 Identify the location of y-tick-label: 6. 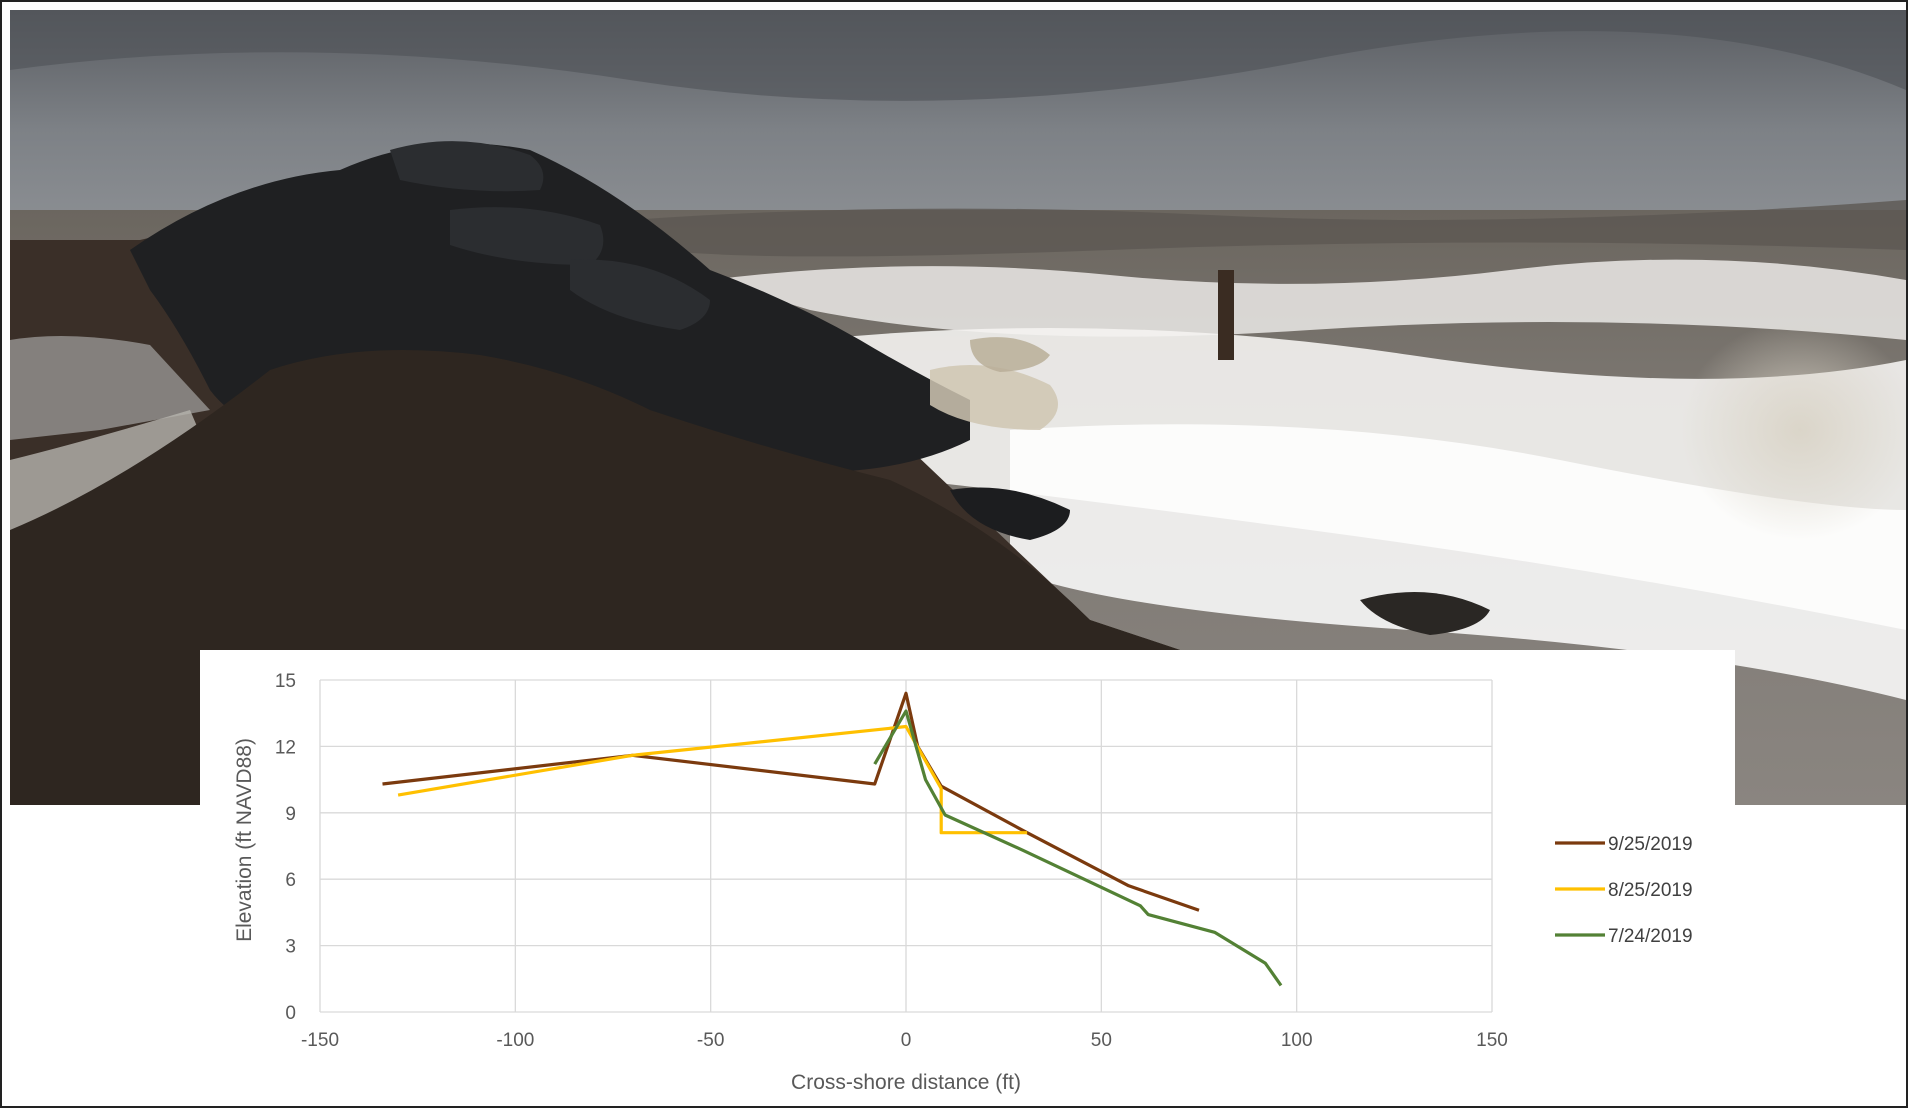
(290, 880).